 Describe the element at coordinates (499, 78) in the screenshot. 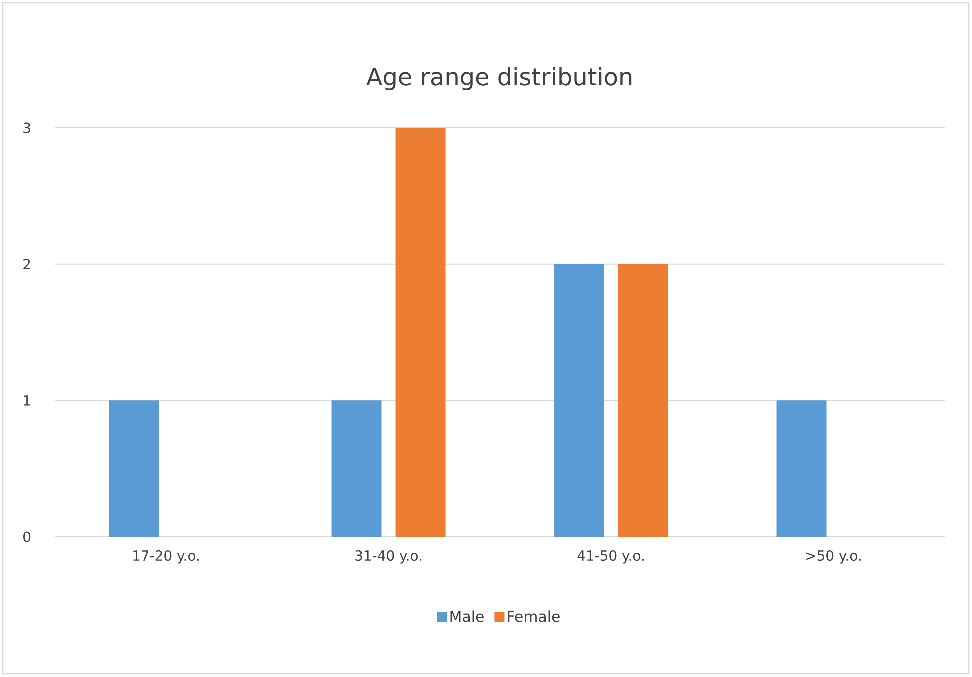

I see `chart-title: Age range distribution` at that location.